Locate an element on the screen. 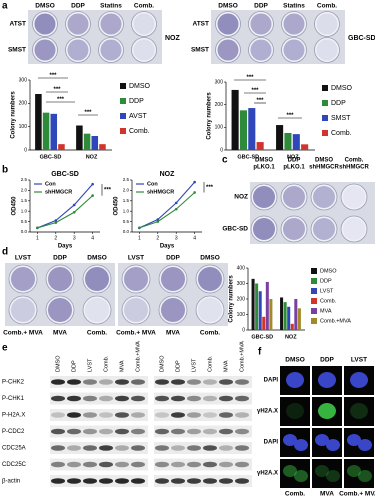 The height and width of the screenshot is (500, 375). panel-label: b is located at coordinates (5, 170).